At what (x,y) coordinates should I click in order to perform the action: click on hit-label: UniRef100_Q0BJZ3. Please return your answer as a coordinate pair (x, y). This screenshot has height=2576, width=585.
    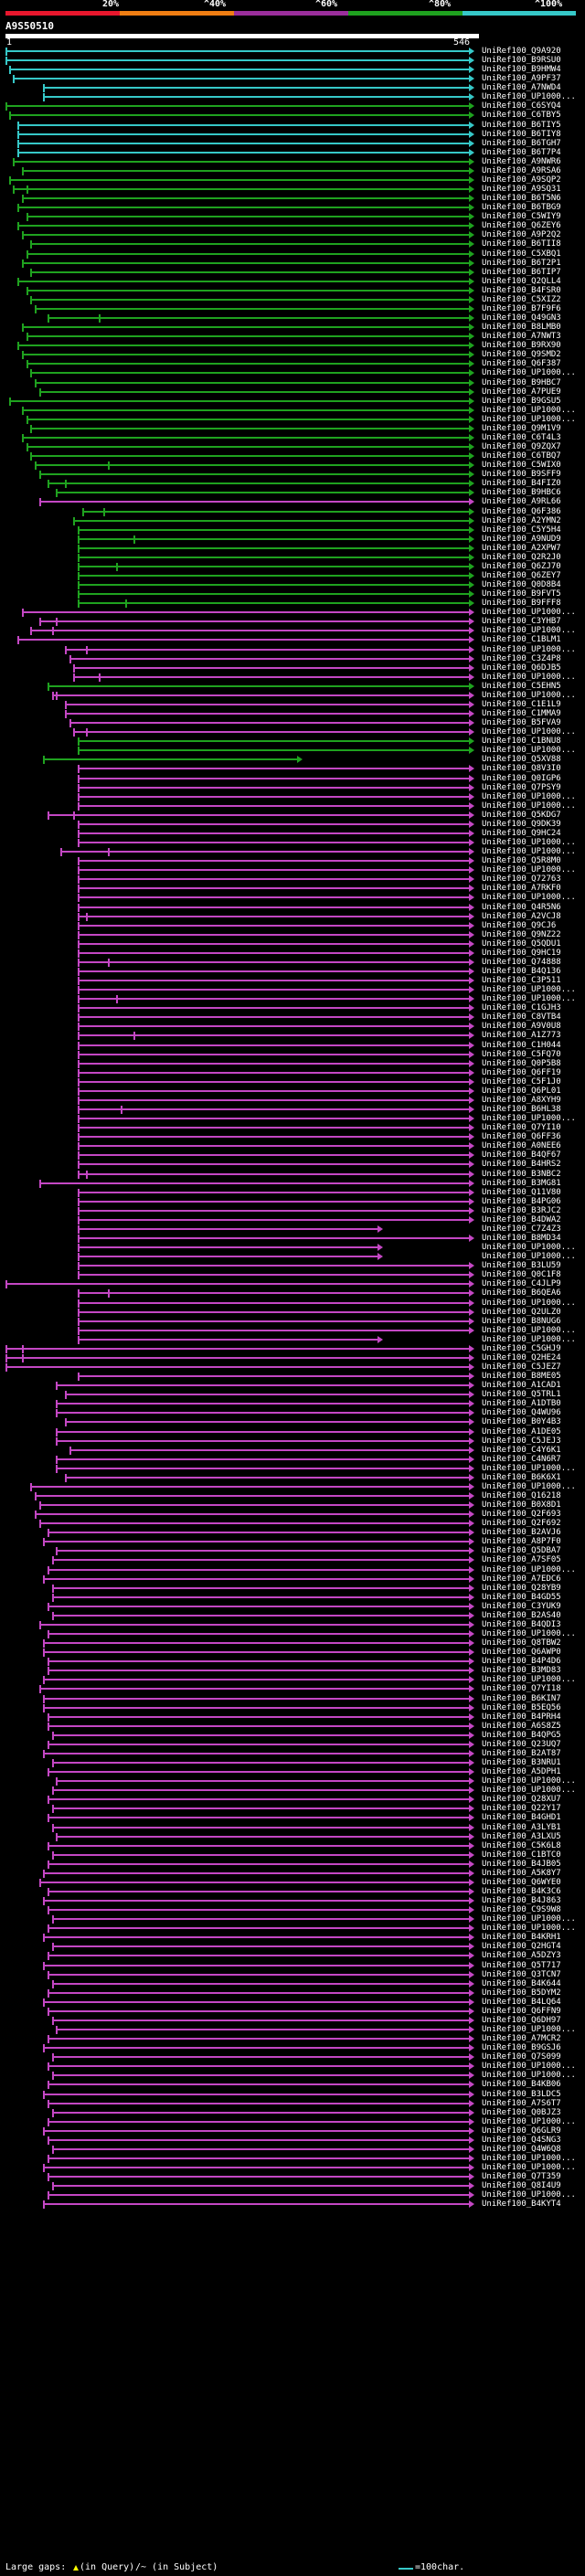
    Looking at the image, I should click on (521, 2112).